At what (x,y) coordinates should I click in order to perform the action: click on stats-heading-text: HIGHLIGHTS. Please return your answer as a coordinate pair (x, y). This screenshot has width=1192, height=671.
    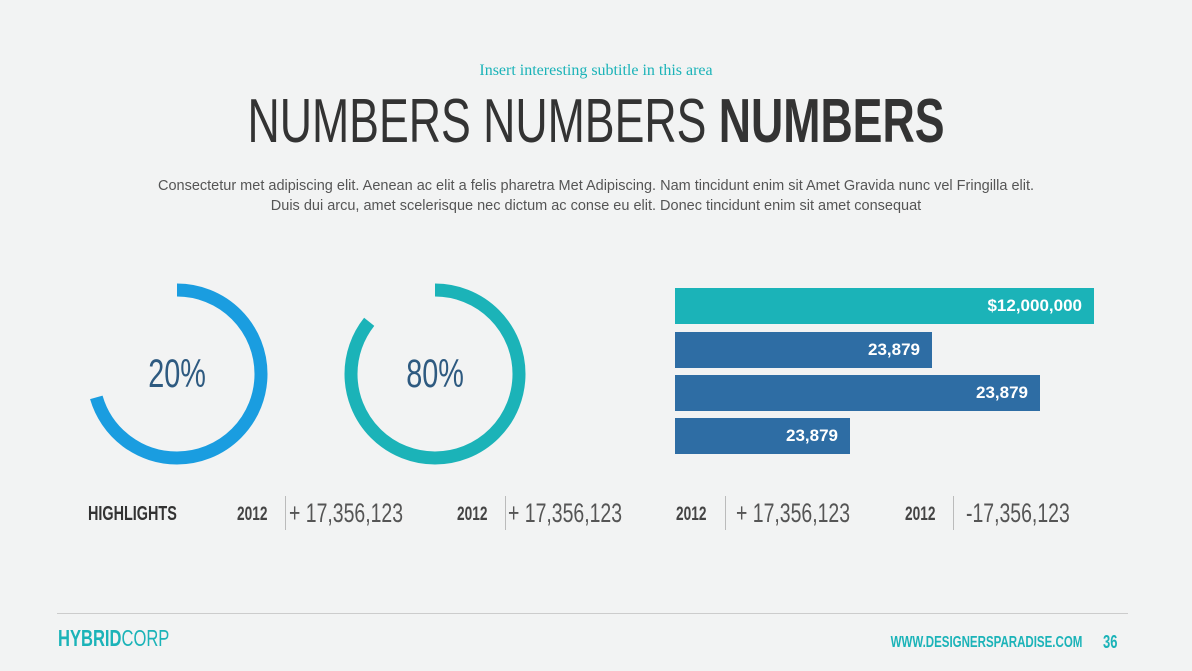
    Looking at the image, I should click on (132, 514).